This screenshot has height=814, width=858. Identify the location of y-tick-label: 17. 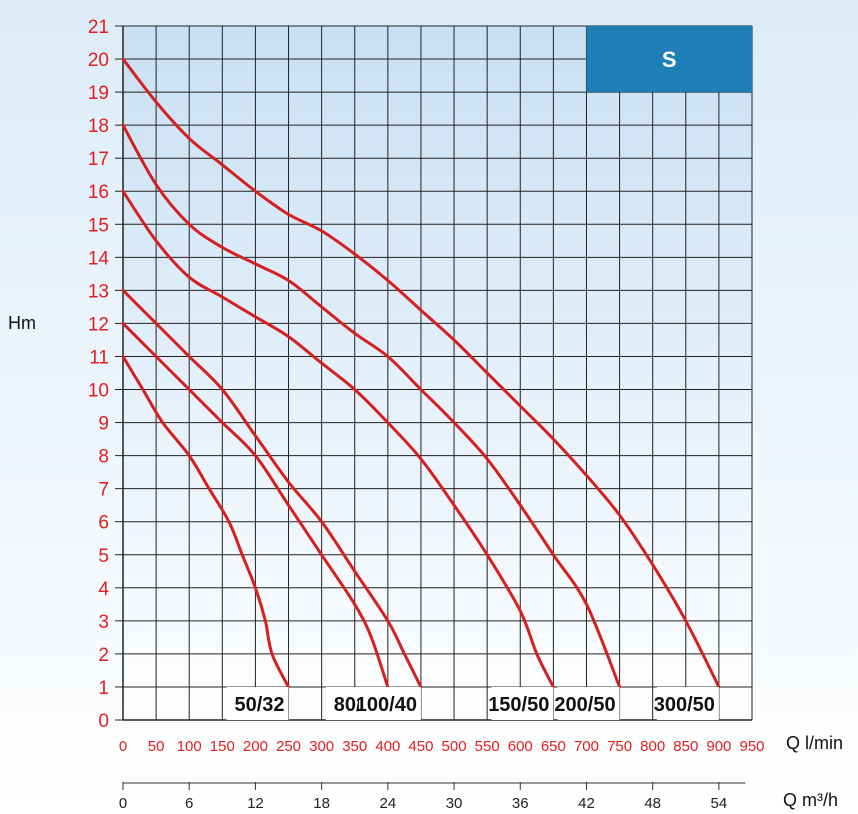
(98, 159).